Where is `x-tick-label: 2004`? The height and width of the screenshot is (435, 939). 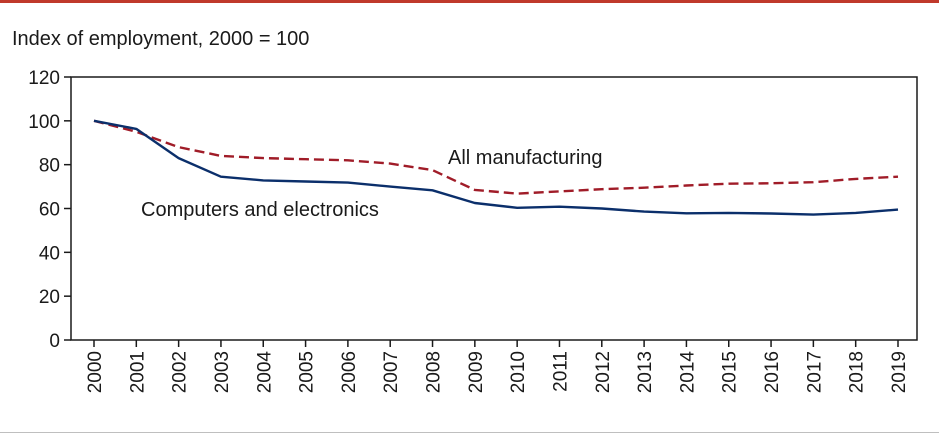 x-tick-label: 2004 is located at coordinates (264, 372).